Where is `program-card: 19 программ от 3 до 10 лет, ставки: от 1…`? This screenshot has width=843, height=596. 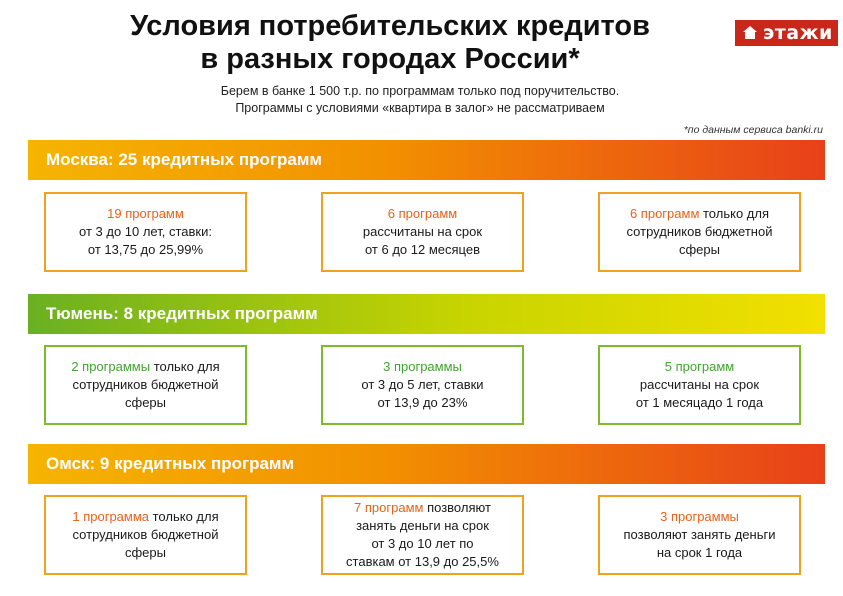 program-card: 19 программ от 3 до 10 лет, ставки: от 1… is located at coordinates (145, 232).